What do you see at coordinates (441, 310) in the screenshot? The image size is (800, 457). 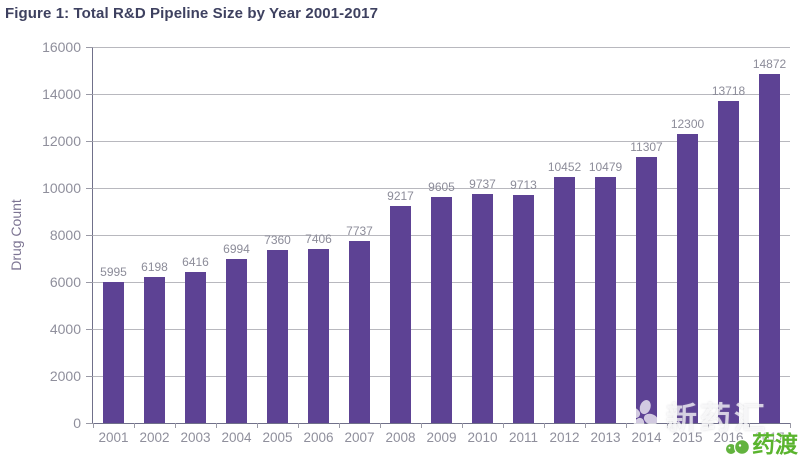 I see `bar-2009` at bounding box center [441, 310].